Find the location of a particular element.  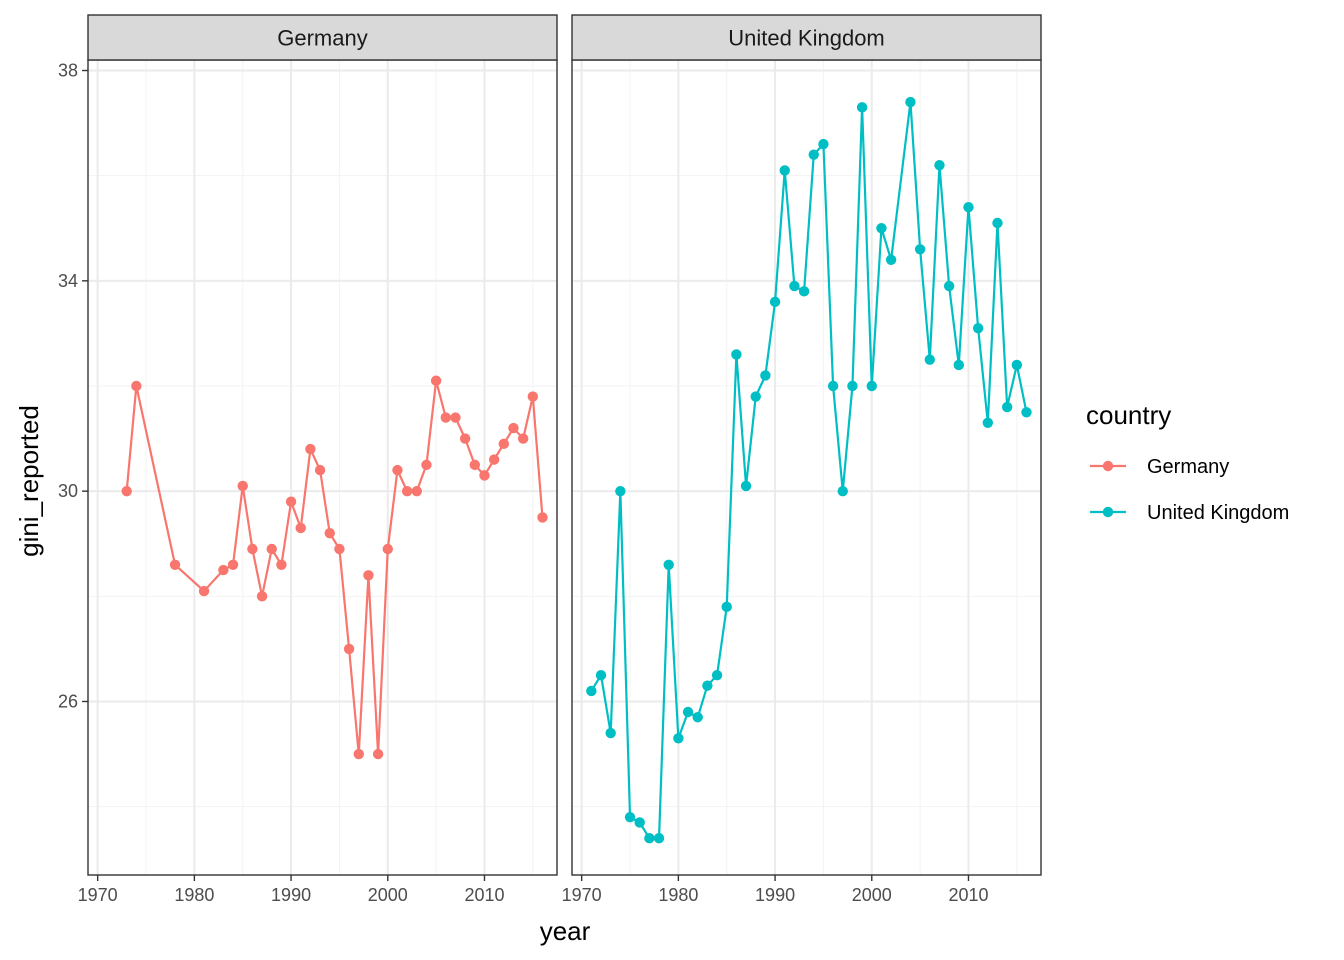

legend-label: Germany is located at coordinates (1188, 467).